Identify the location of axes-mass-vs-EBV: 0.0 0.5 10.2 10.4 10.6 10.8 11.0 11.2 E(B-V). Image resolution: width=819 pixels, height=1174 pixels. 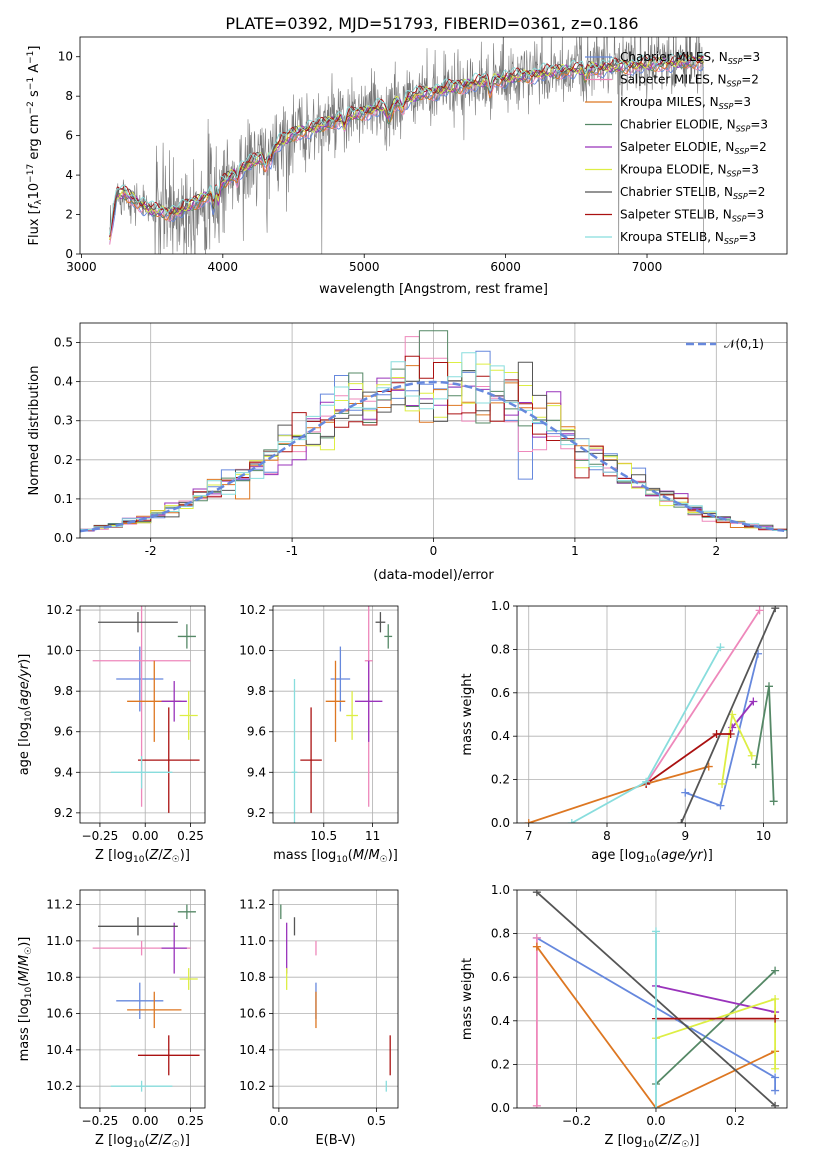
(319, 1018).